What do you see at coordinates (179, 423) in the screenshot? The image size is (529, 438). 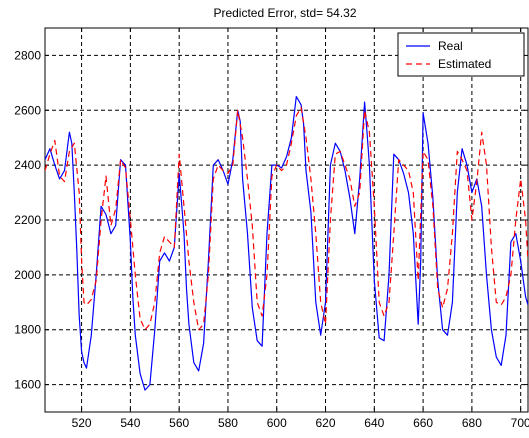 I see `x-tick-label: 560` at bounding box center [179, 423].